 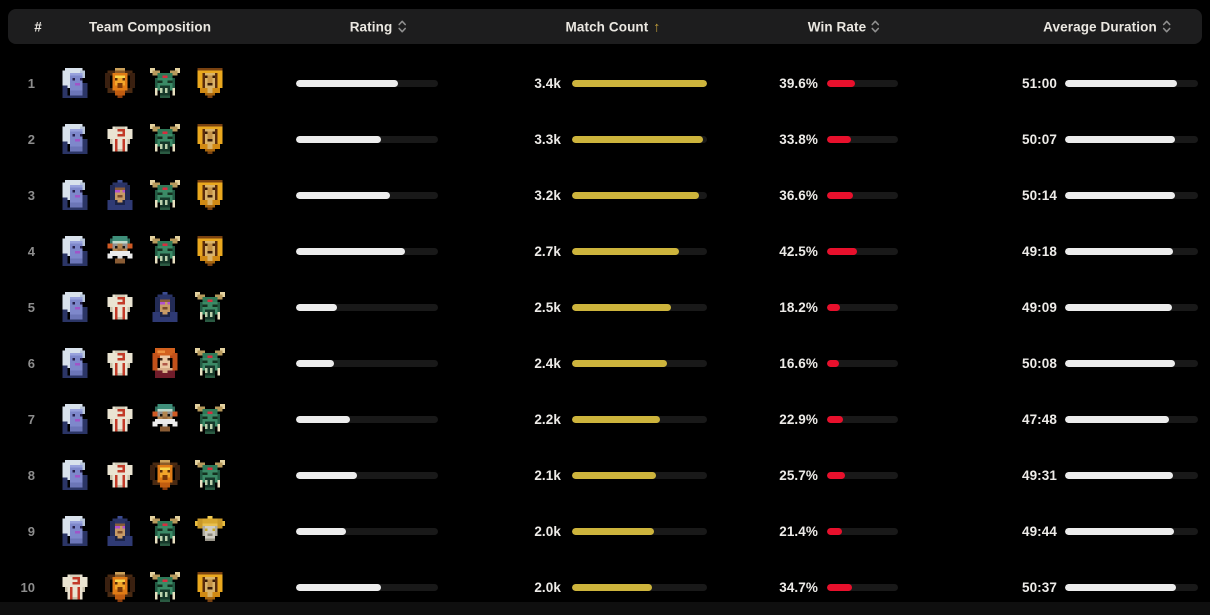 What do you see at coordinates (1100, 26) in the screenshot?
I see `average-duration-header-label: Average Duration` at bounding box center [1100, 26].